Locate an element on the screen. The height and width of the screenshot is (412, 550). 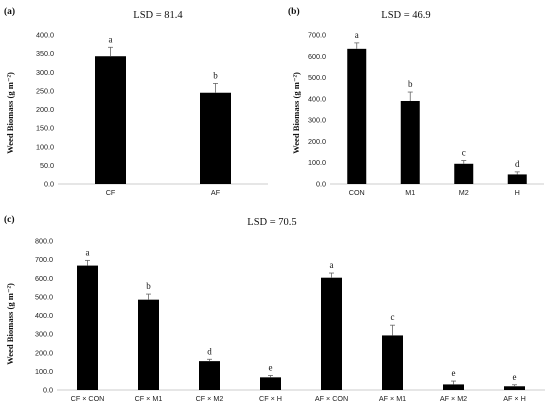
panel-tag-a: (a) is located at coordinates (9, 11).